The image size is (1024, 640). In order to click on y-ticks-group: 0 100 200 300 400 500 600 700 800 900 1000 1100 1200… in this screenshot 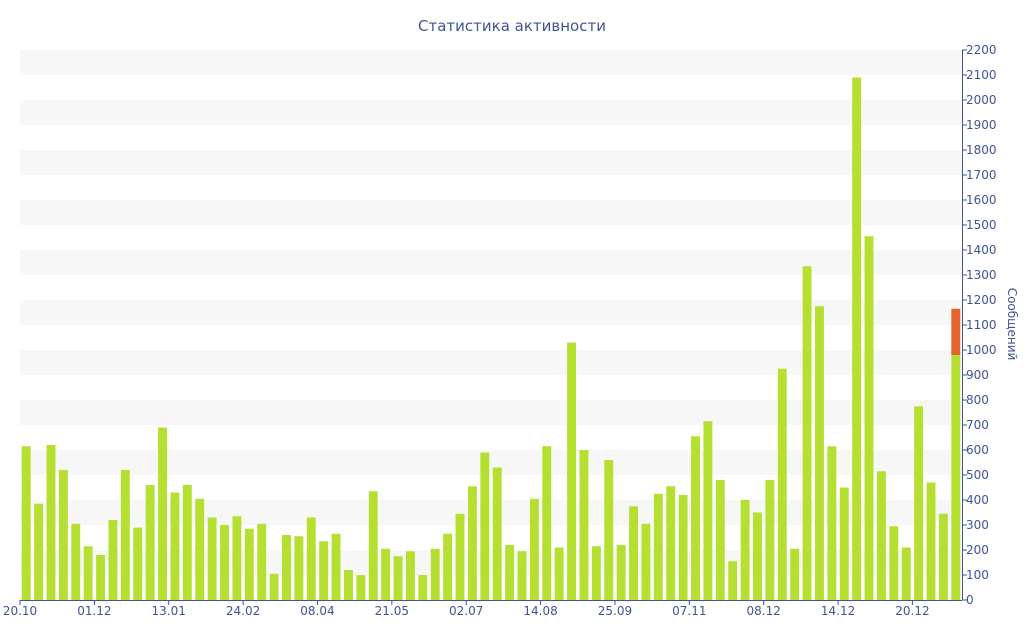, I will do `click(979, 325)`.